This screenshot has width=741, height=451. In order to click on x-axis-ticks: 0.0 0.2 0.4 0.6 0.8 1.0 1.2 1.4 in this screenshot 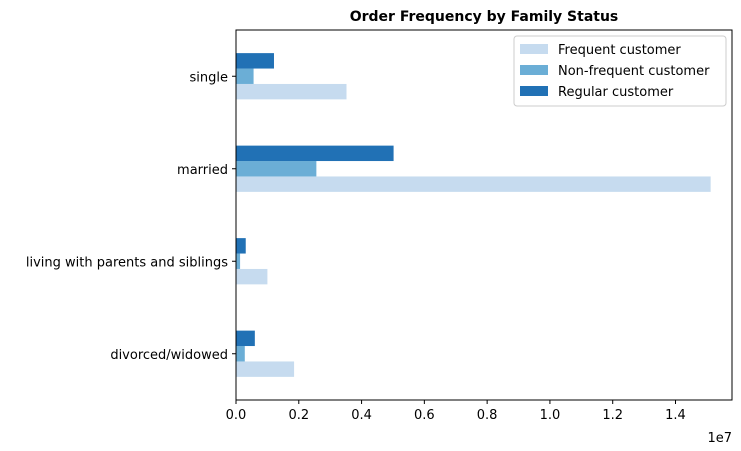, I will do `click(456, 411)`.